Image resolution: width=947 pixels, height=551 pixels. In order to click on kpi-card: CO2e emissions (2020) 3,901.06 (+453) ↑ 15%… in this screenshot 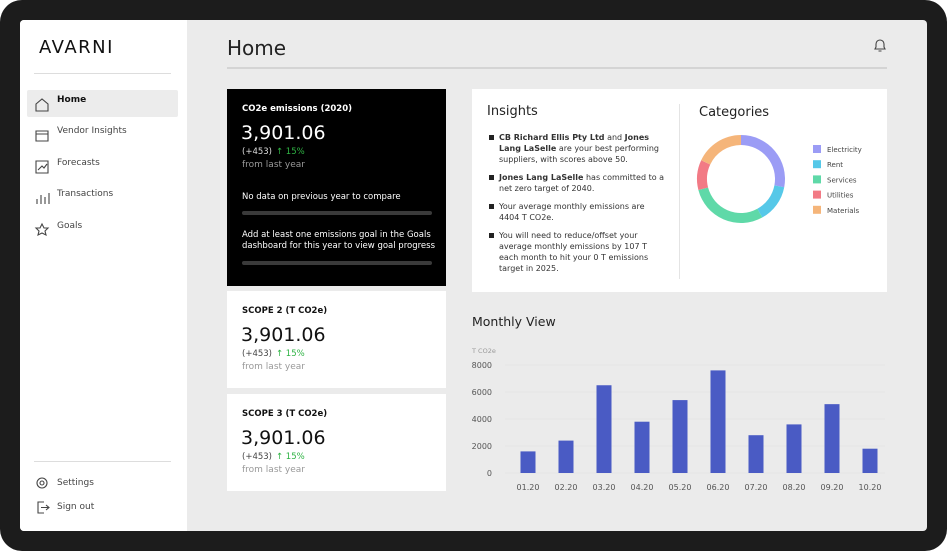, I will do `click(336, 187)`.